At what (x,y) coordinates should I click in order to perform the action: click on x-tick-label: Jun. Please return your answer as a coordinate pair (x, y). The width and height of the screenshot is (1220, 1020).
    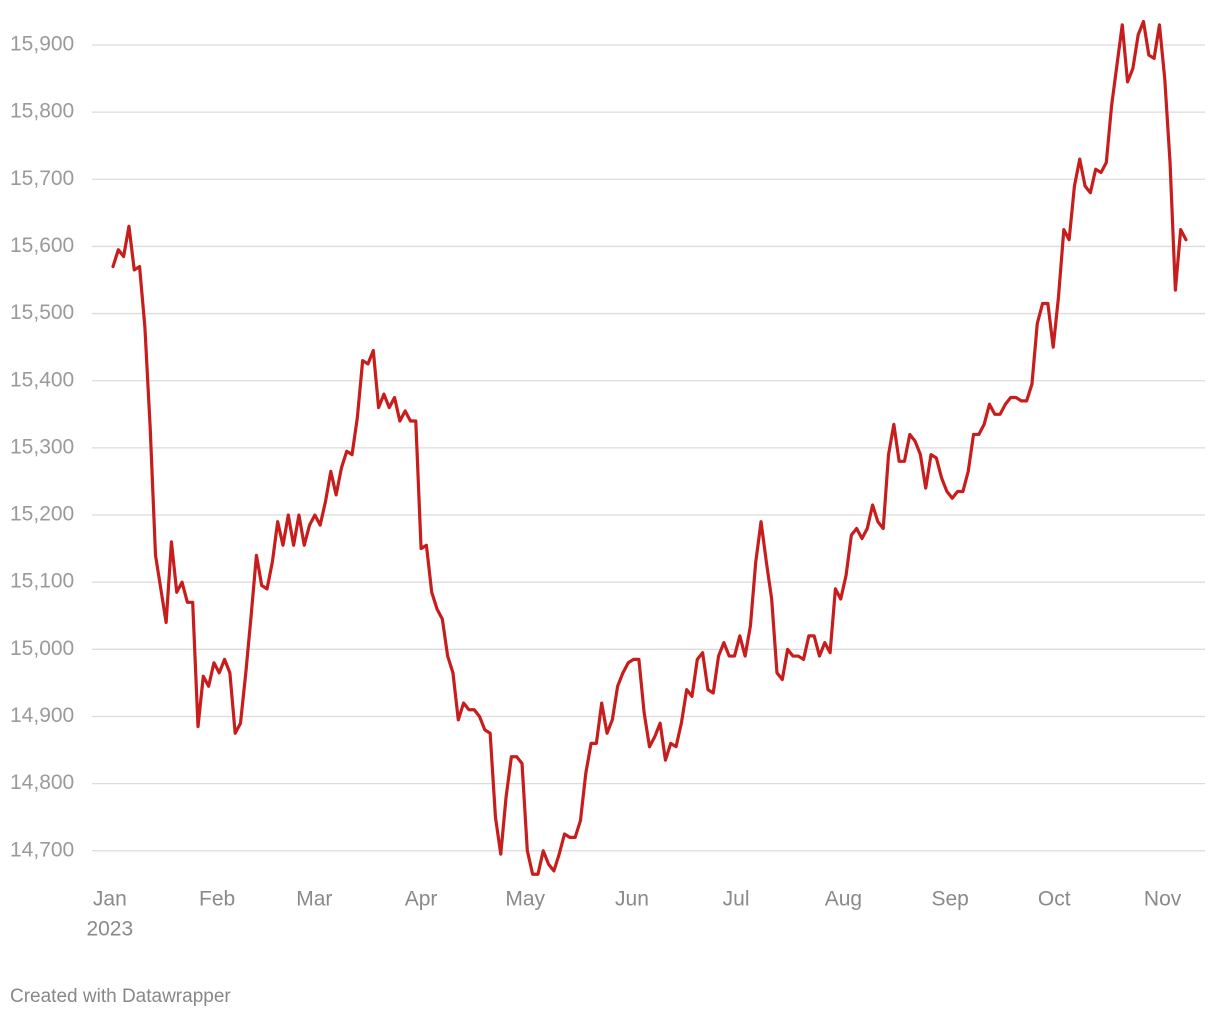
    Looking at the image, I should click on (632, 899).